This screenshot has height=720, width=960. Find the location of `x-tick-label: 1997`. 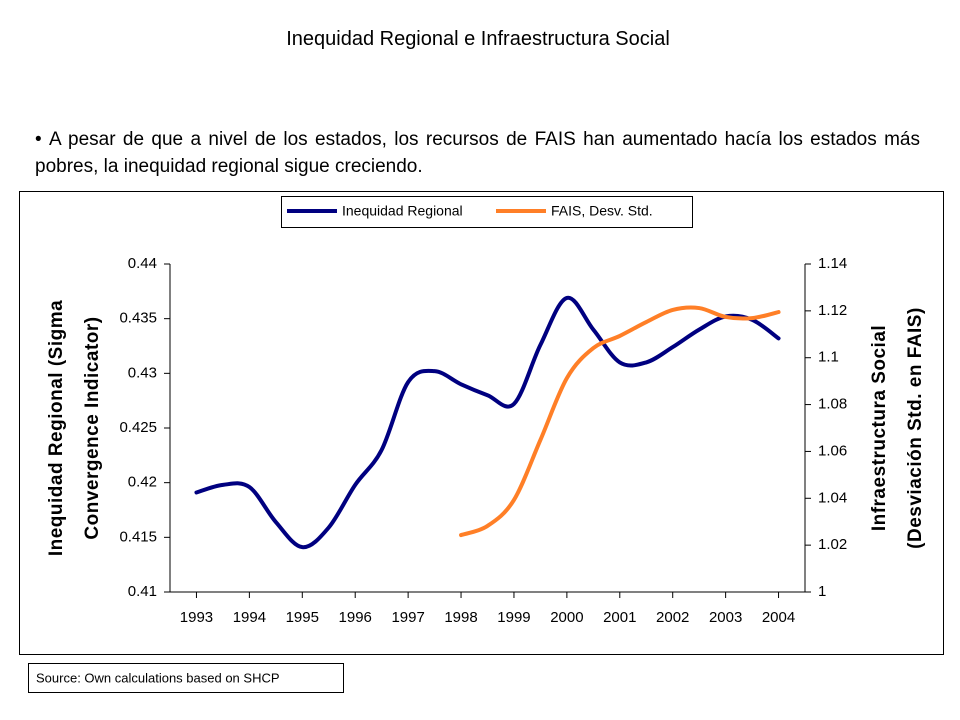

x-tick-label: 1997 is located at coordinates (407, 617).